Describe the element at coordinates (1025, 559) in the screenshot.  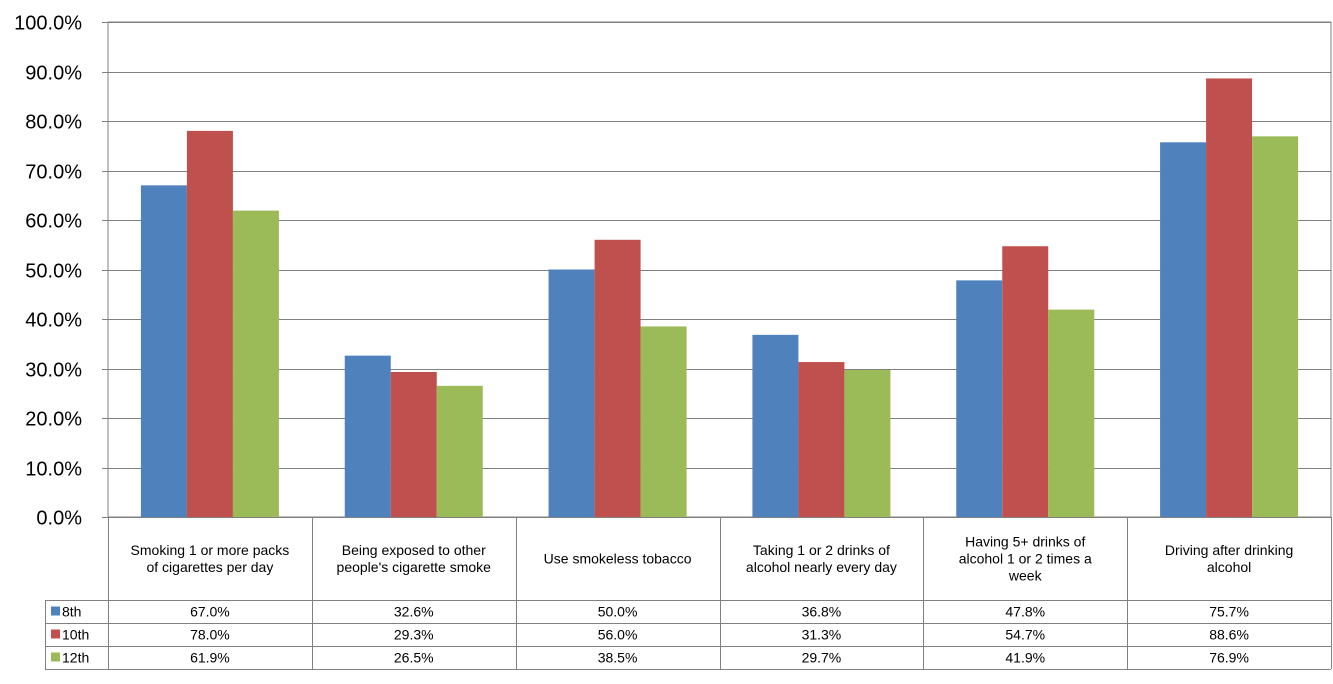
I see `category-label: alcohol 1 or 2 times a` at that location.